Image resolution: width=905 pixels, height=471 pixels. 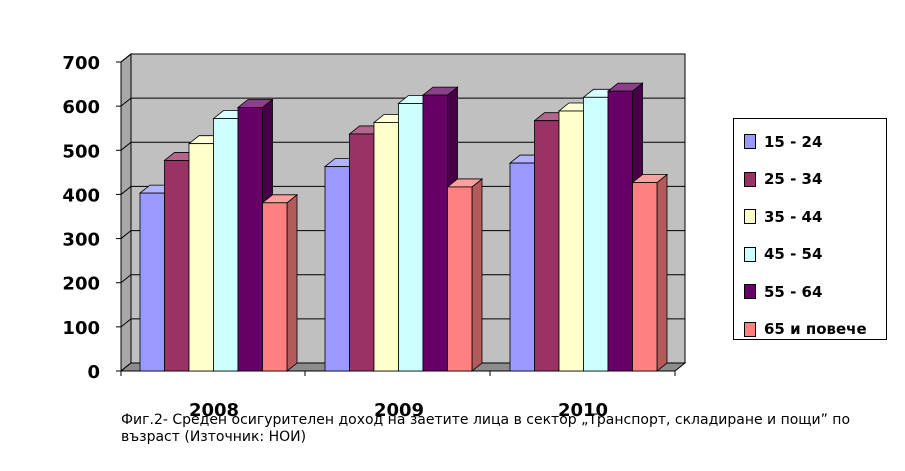 What do you see at coordinates (793, 141) in the screenshot?
I see `legend-label: 15 - 24` at bounding box center [793, 141].